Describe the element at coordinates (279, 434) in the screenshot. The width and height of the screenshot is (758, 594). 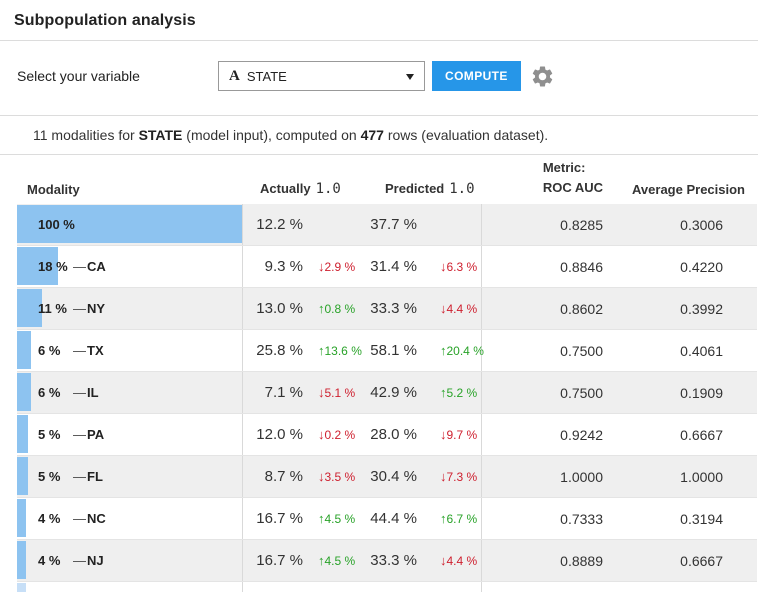
I see `actual-value: 12.0 %` at that location.